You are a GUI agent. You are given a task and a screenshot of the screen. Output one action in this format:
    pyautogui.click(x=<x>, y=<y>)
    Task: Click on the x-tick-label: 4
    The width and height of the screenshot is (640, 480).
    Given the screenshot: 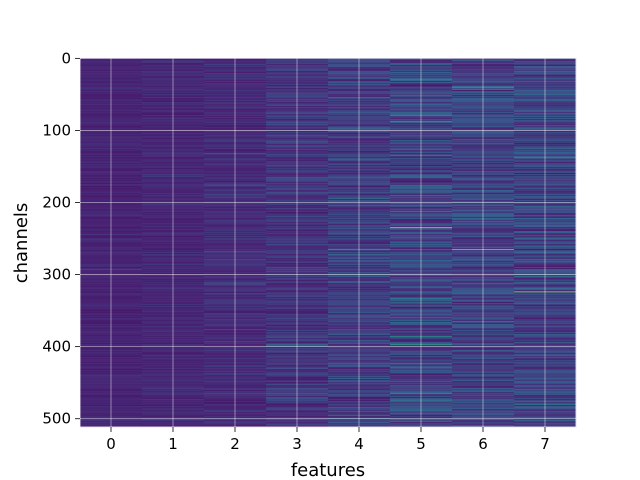 What is the action you would take?
    pyautogui.click(x=359, y=444)
    